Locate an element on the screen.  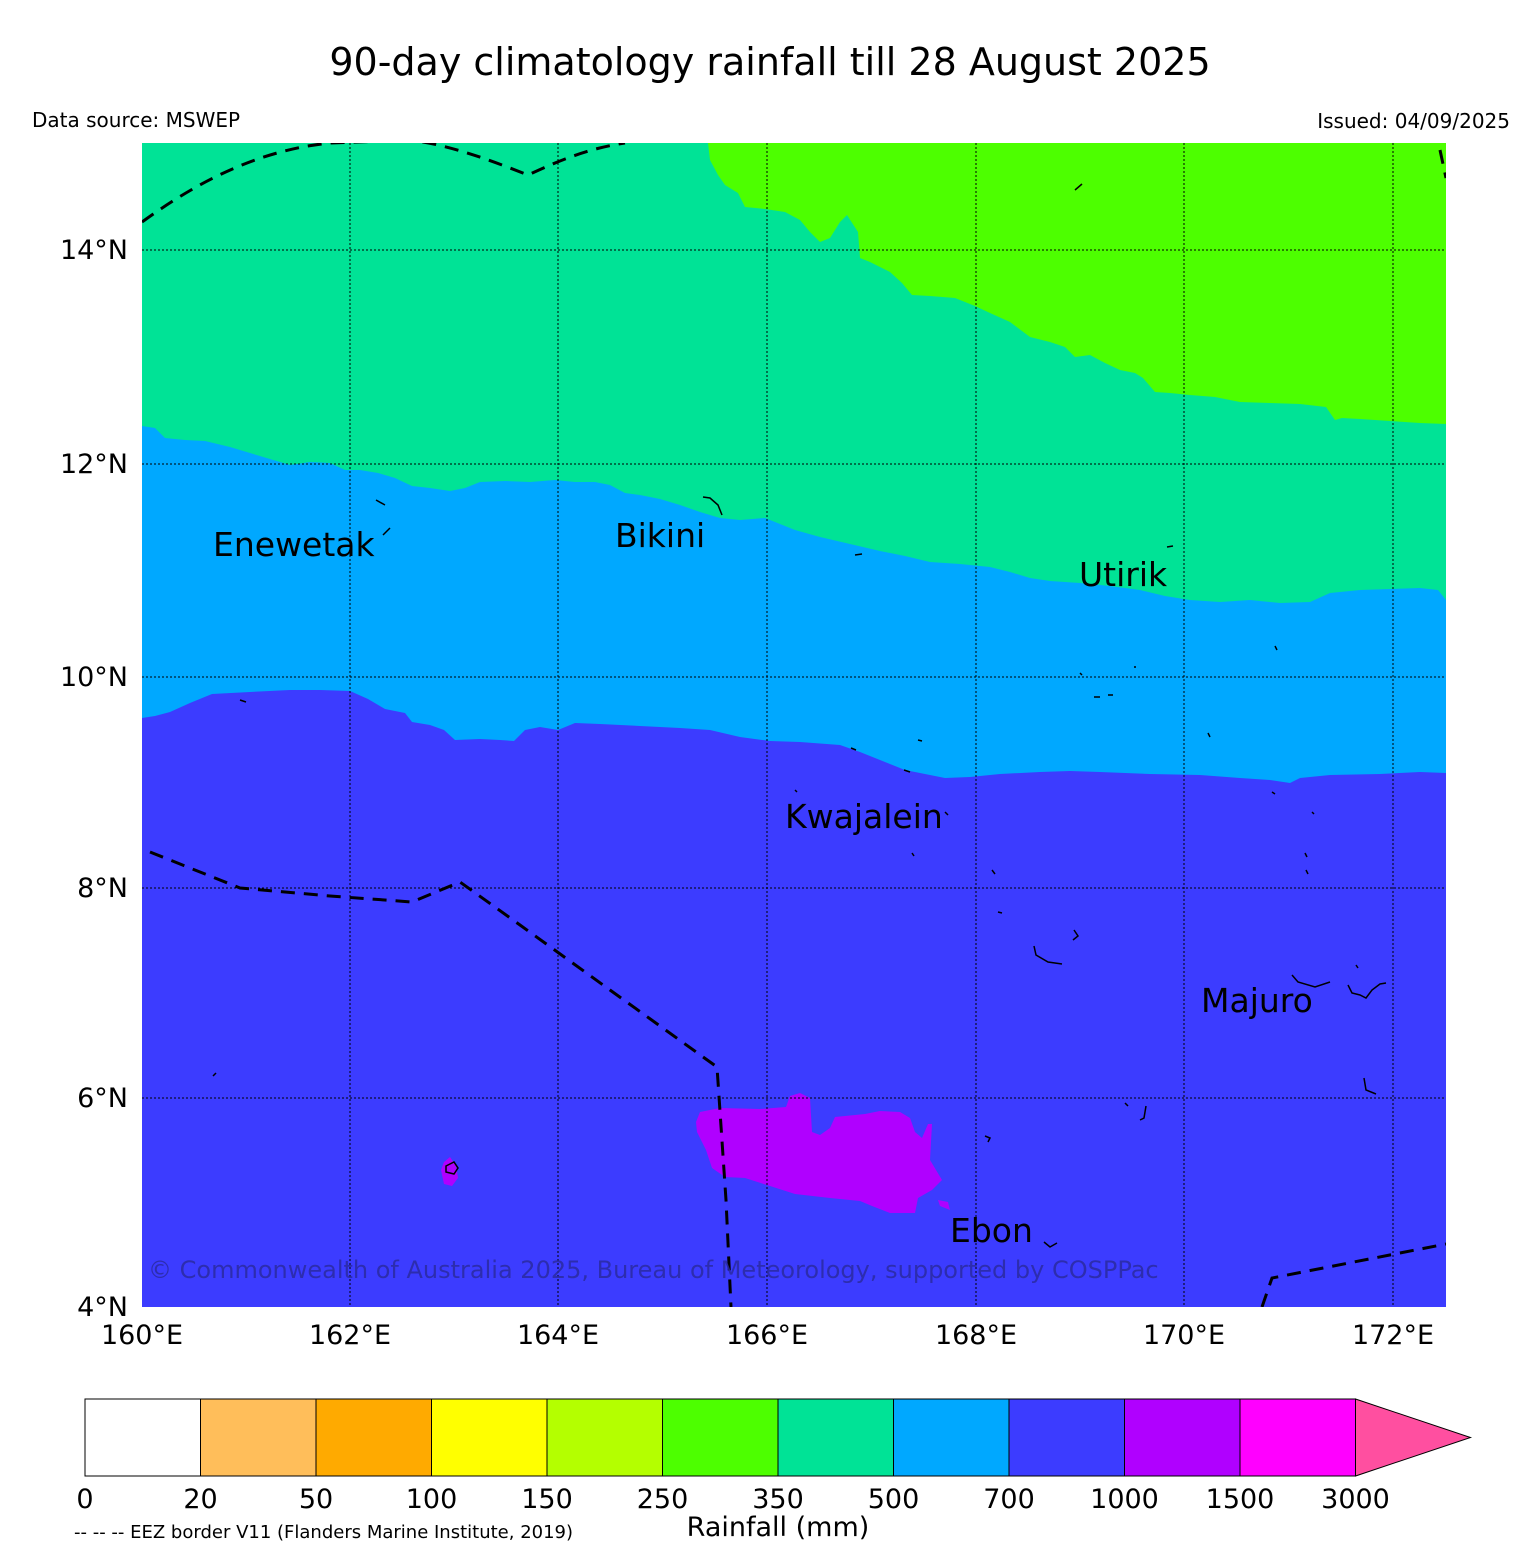
label-majuro: Majuro is located at coordinates (1257, 1000).